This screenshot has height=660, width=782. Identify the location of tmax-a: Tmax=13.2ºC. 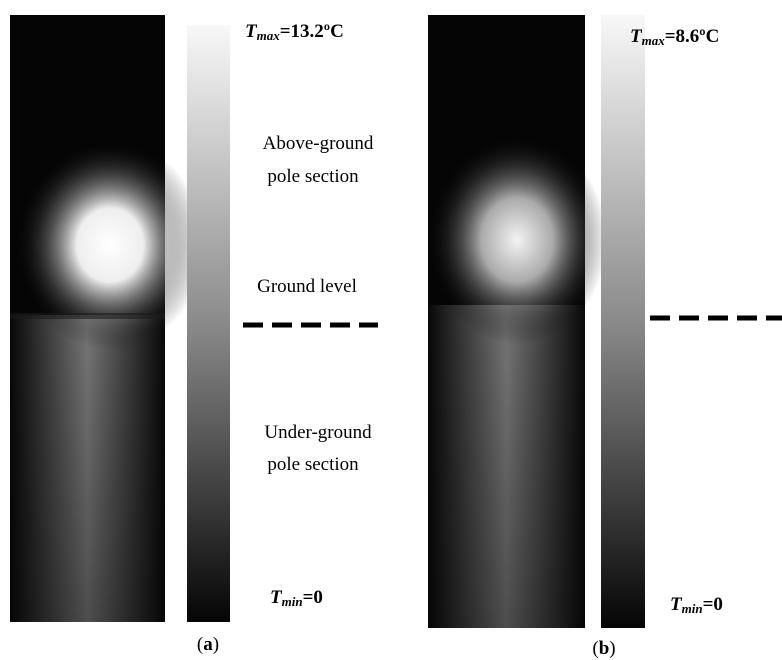
(294, 32).